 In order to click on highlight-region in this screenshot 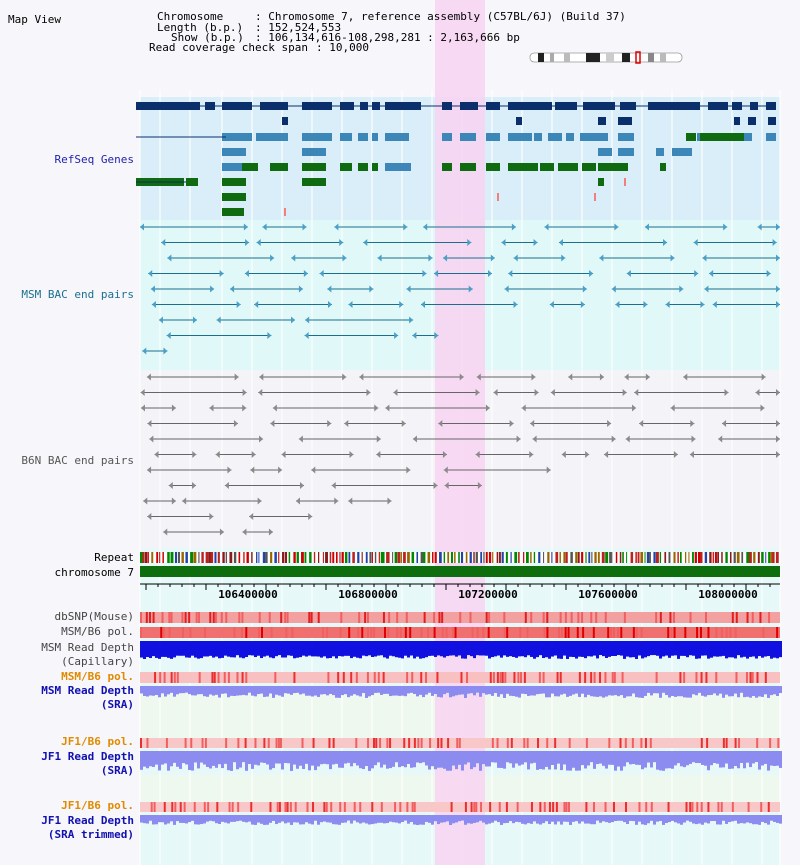, I will do `click(460, 432)`.